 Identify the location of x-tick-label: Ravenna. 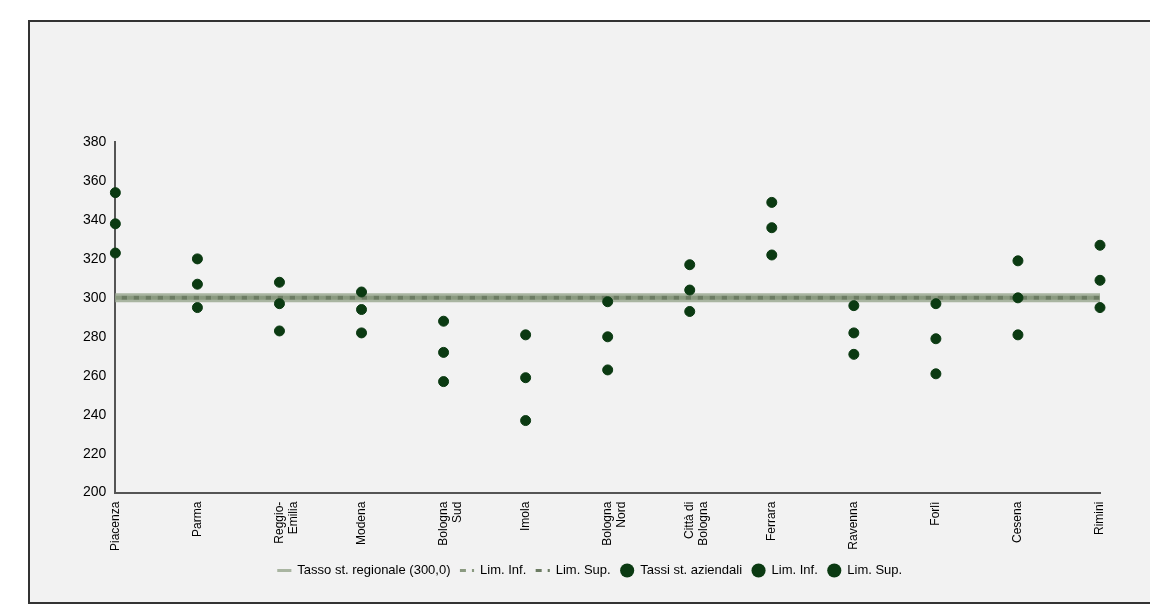
(853, 525).